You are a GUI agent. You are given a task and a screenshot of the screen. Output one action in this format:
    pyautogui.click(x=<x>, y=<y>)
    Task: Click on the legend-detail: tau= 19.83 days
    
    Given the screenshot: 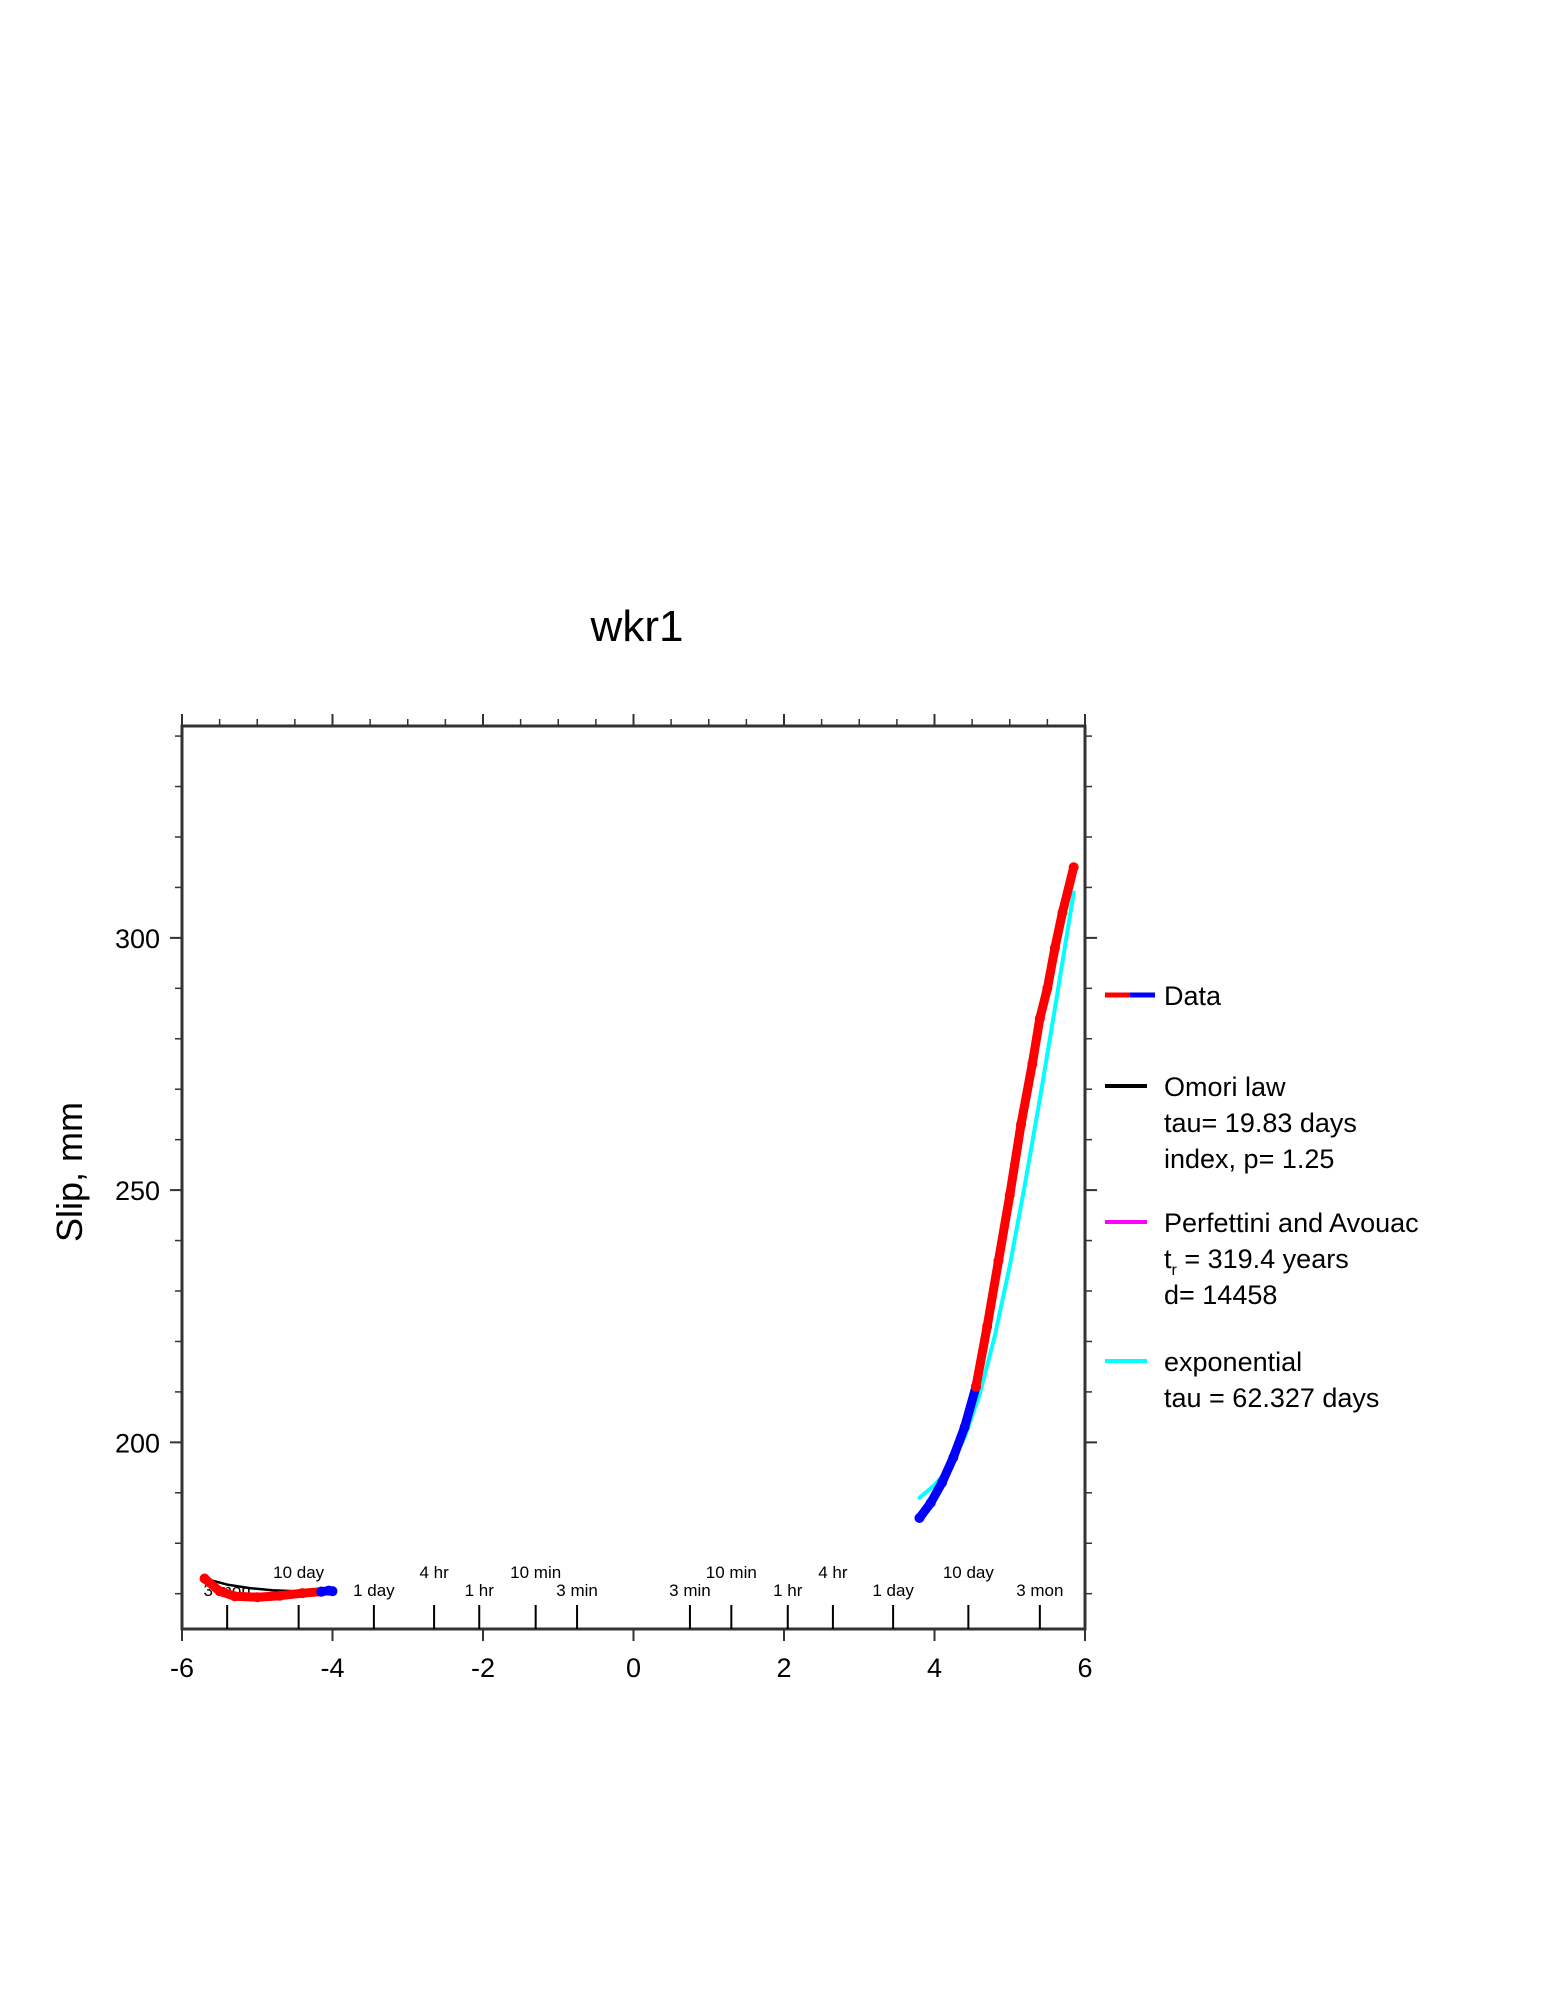 What is the action you would take?
    pyautogui.click(x=1260, y=1123)
    